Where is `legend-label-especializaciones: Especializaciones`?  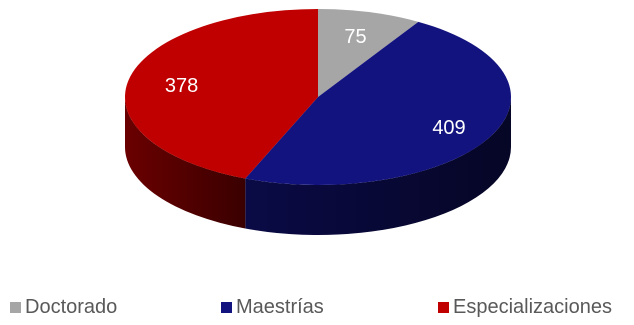 legend-label-especializaciones: Especializaciones is located at coordinates (532, 307).